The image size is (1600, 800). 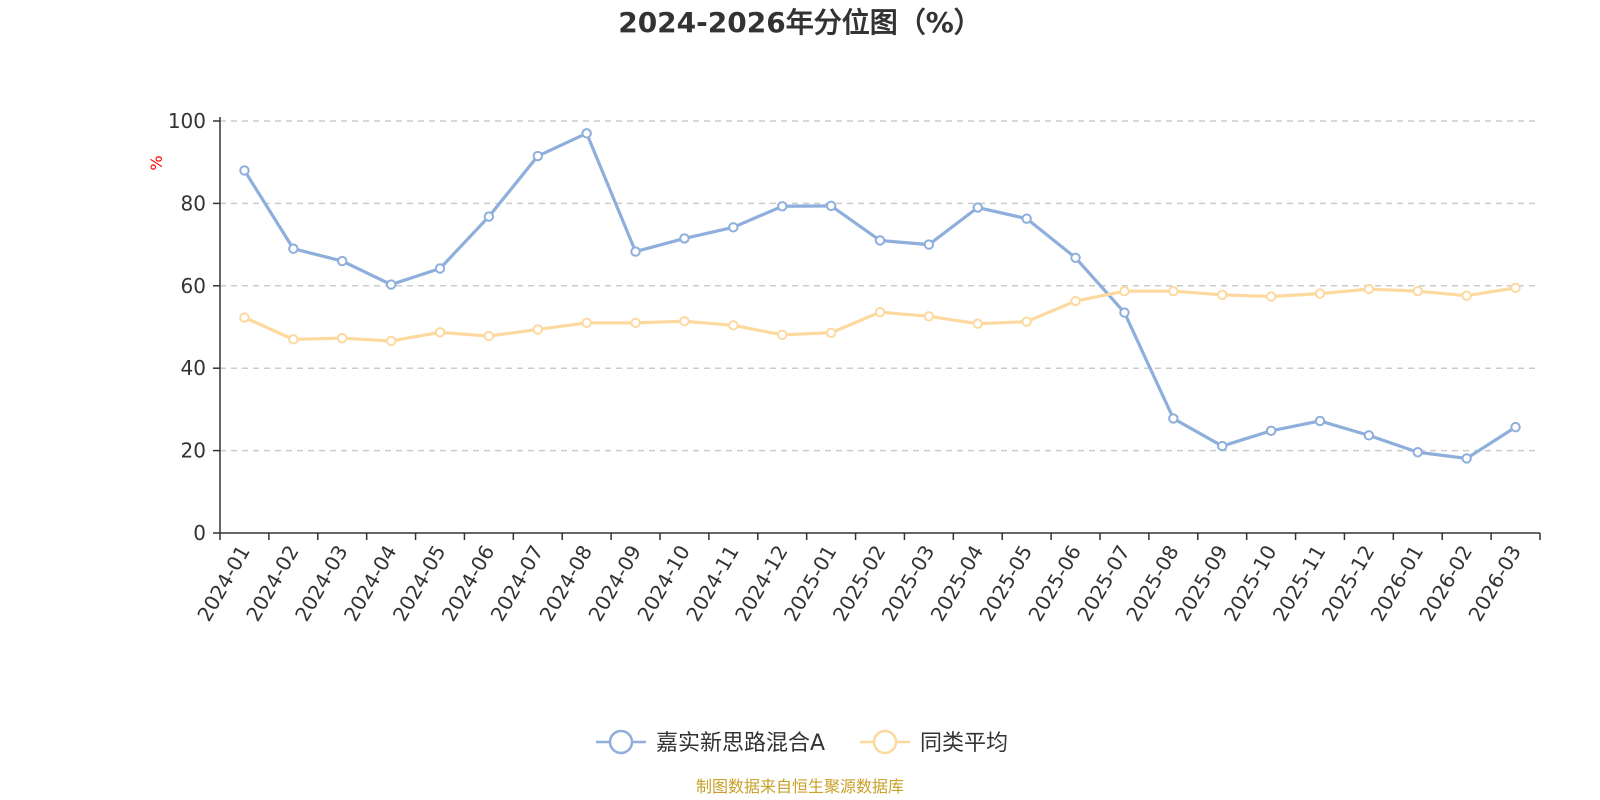 What do you see at coordinates (800, 786) in the screenshot?
I see `data-source-note: 制图数据来自恒生聚源数据库` at bounding box center [800, 786].